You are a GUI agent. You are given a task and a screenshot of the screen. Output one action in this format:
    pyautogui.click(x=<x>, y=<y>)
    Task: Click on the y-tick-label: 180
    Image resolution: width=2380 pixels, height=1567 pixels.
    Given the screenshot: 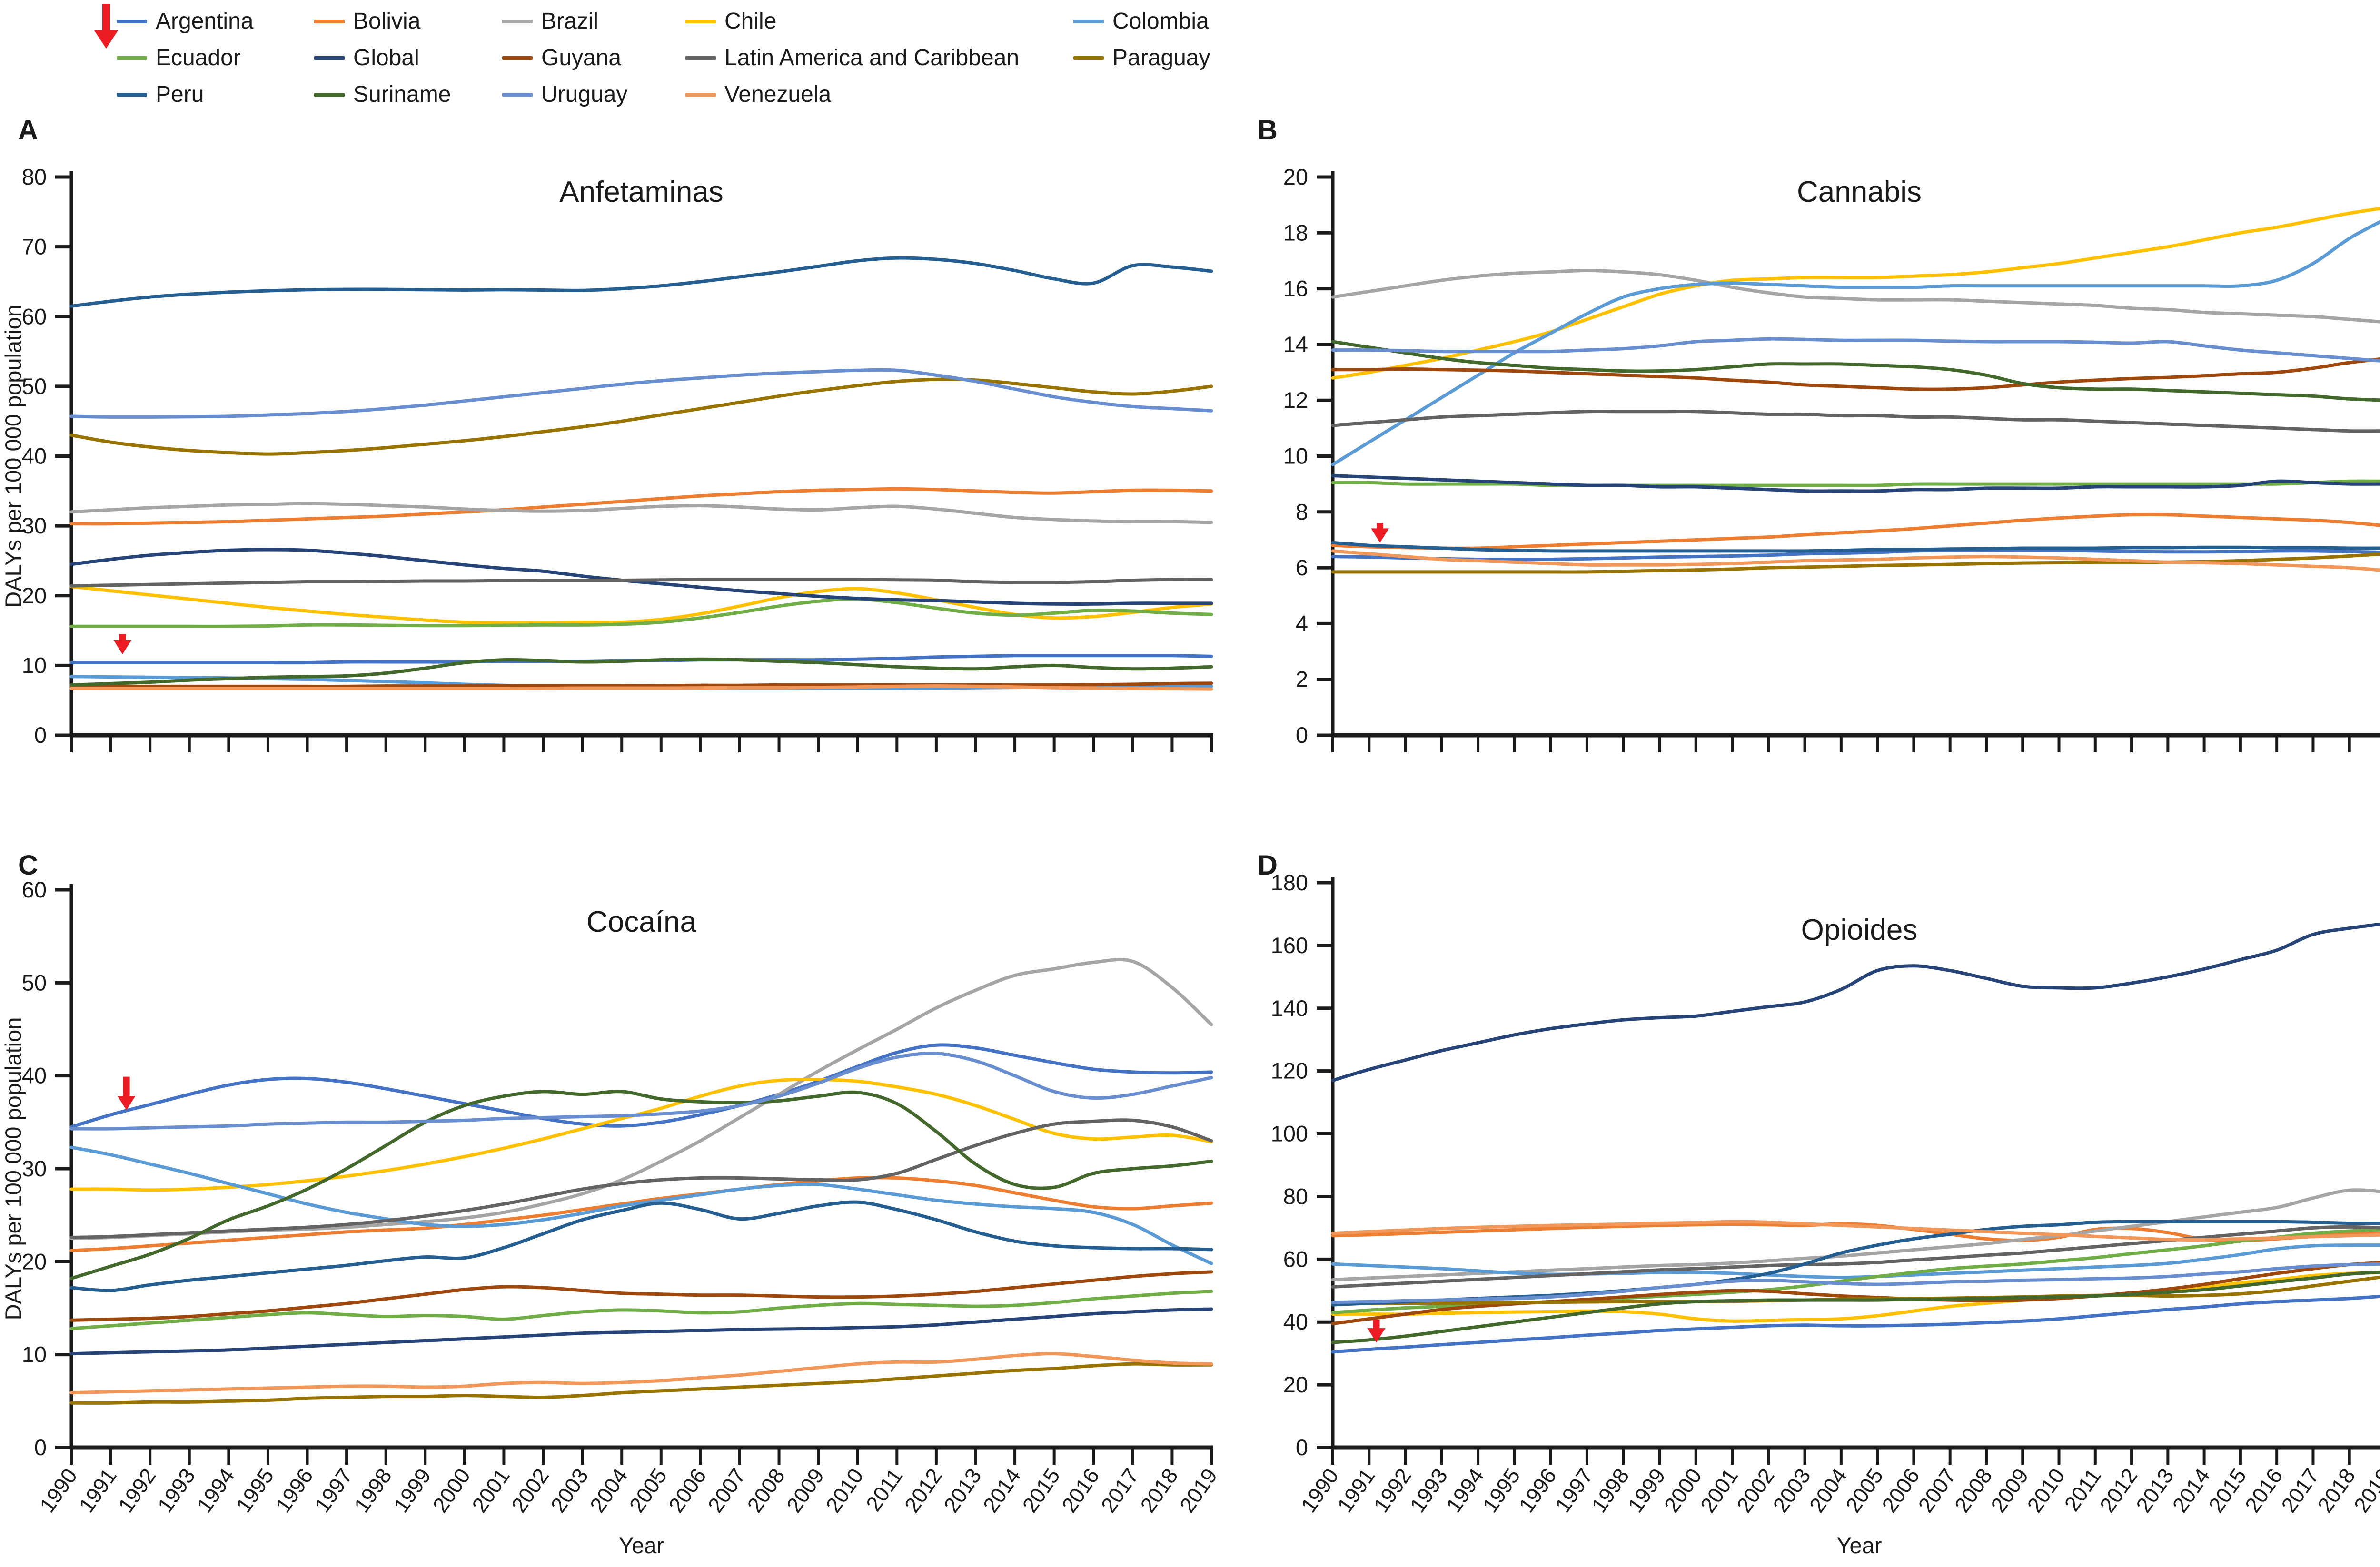 What is the action you would take?
    pyautogui.click(x=1289, y=882)
    